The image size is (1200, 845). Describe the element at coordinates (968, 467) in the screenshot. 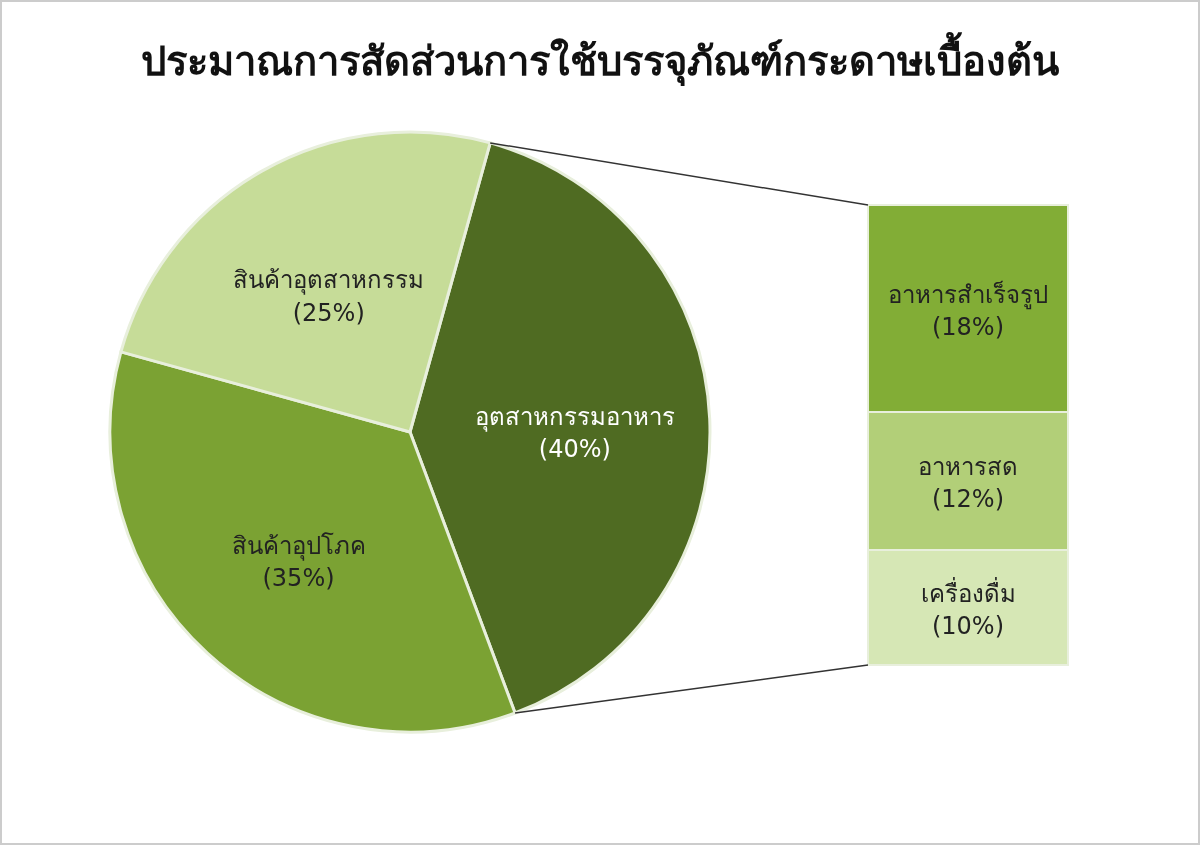

I see `series-label: อาหารสด` at that location.